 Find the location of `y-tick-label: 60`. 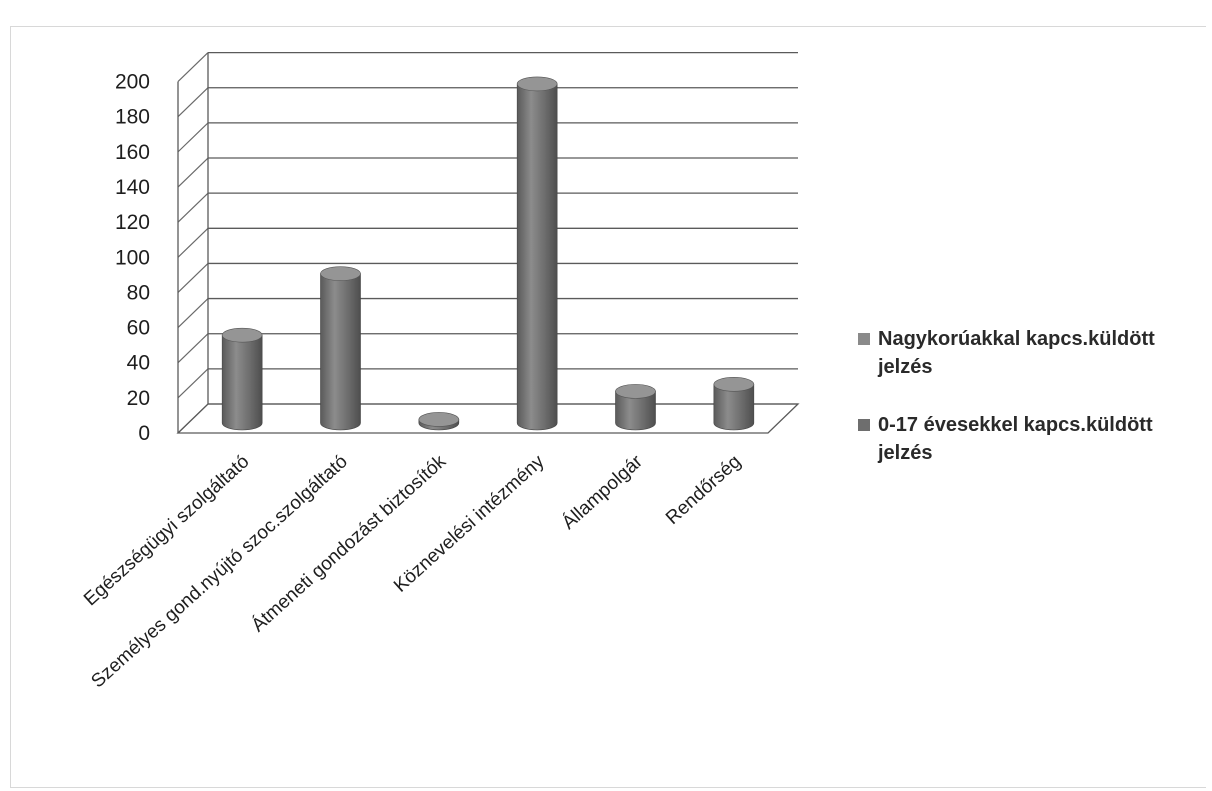

y-tick-label: 60 is located at coordinates (138, 328).